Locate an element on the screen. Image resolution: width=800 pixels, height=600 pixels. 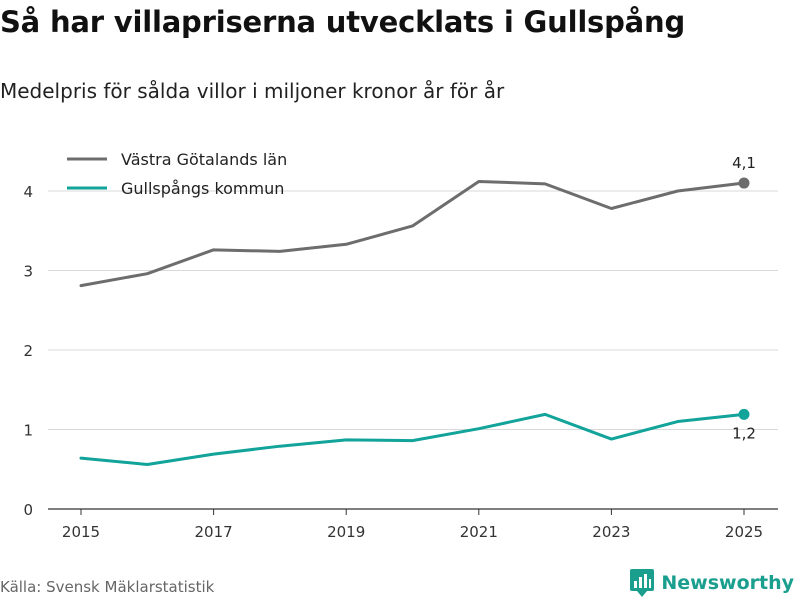
newsworthy-logo-icon is located at coordinates (642, 583).